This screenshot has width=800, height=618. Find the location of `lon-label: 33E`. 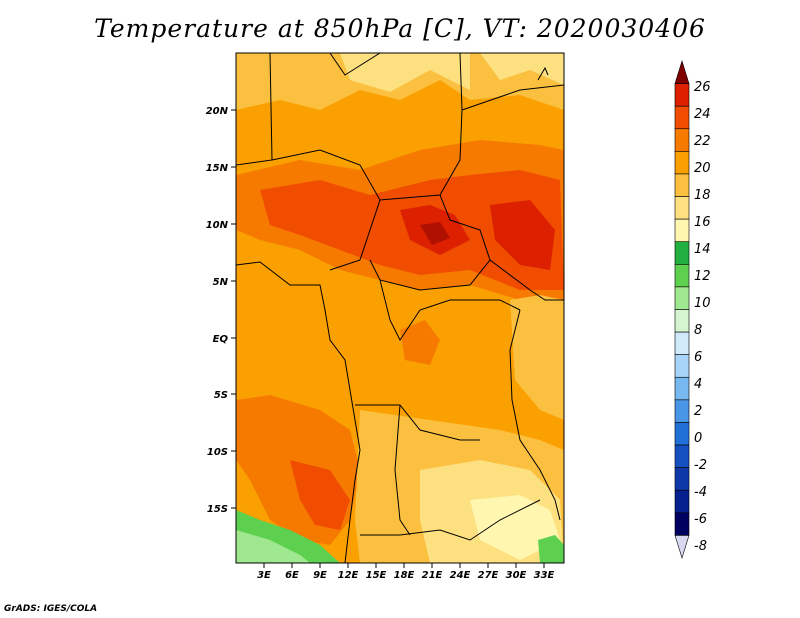

lon-label: 33E is located at coordinates (544, 575).